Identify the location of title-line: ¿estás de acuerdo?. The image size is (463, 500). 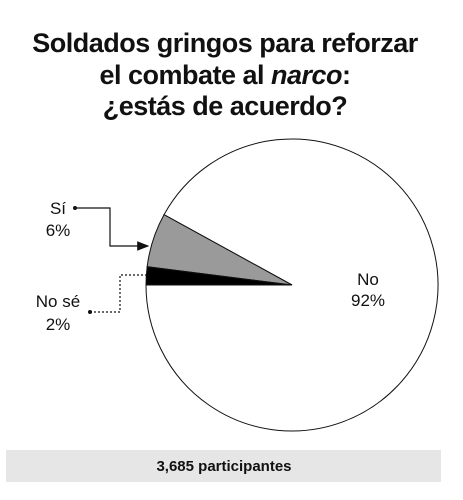
(225, 106).